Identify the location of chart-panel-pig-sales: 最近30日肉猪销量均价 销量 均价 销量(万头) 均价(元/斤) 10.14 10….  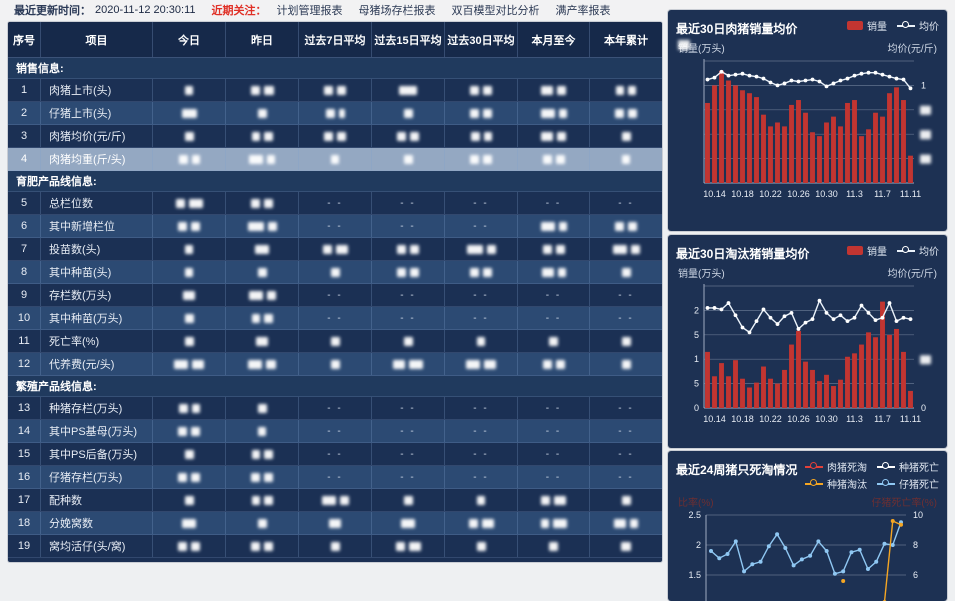
(807, 120).